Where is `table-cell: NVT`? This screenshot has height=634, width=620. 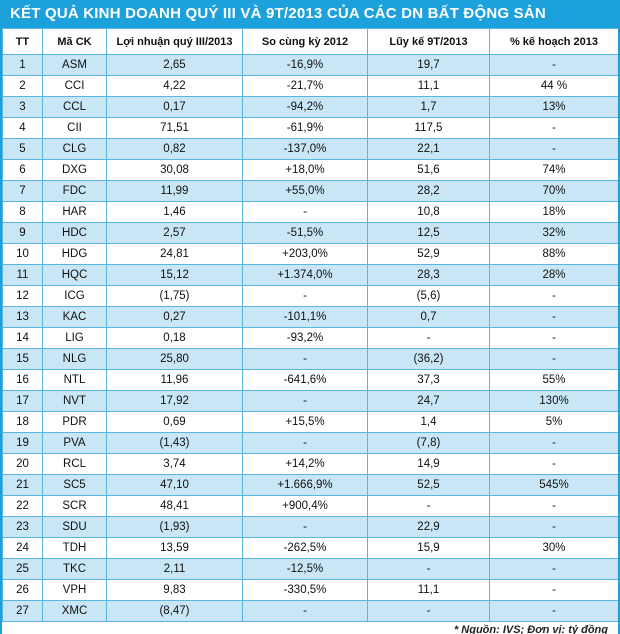 table-cell: NVT is located at coordinates (74, 401).